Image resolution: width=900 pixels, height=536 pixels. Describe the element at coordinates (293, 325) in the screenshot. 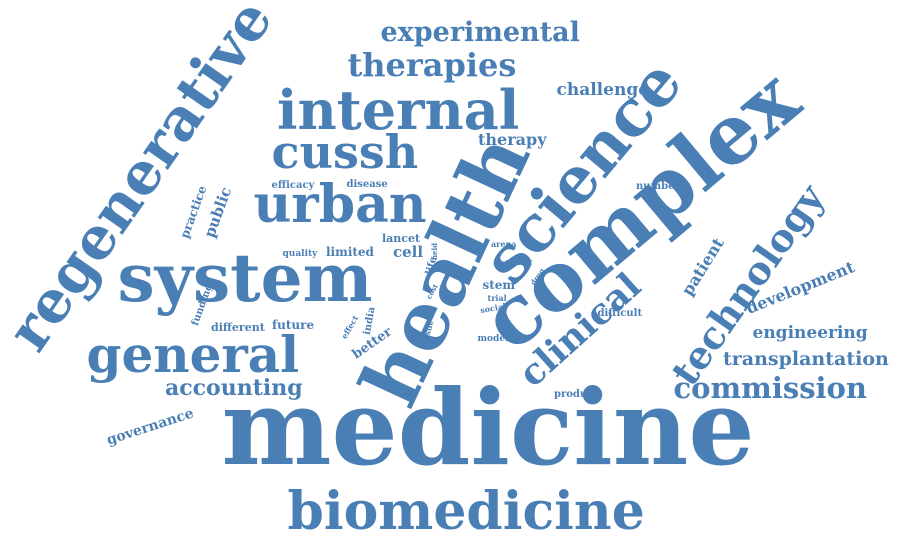

I see `word-future: future` at that location.